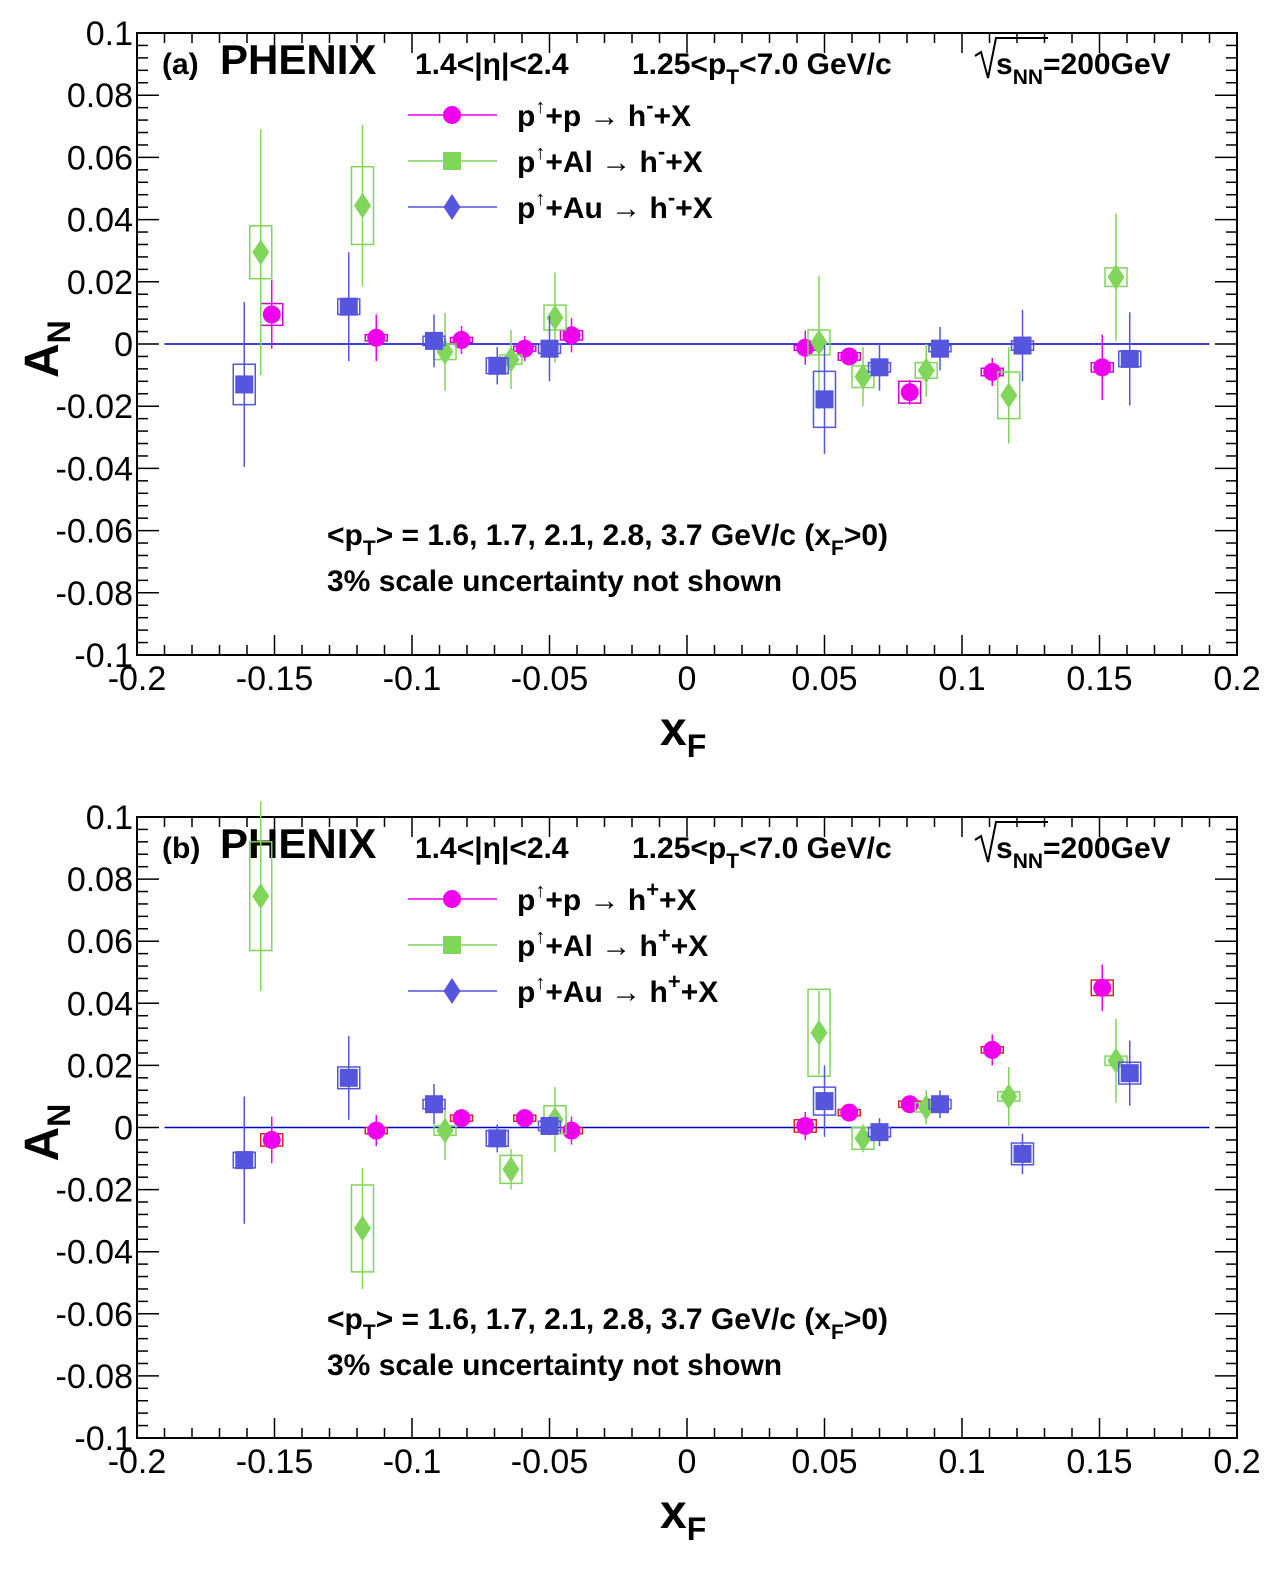  I want to click on legend-entry: p↑+p → h++X, so click(552, 897).